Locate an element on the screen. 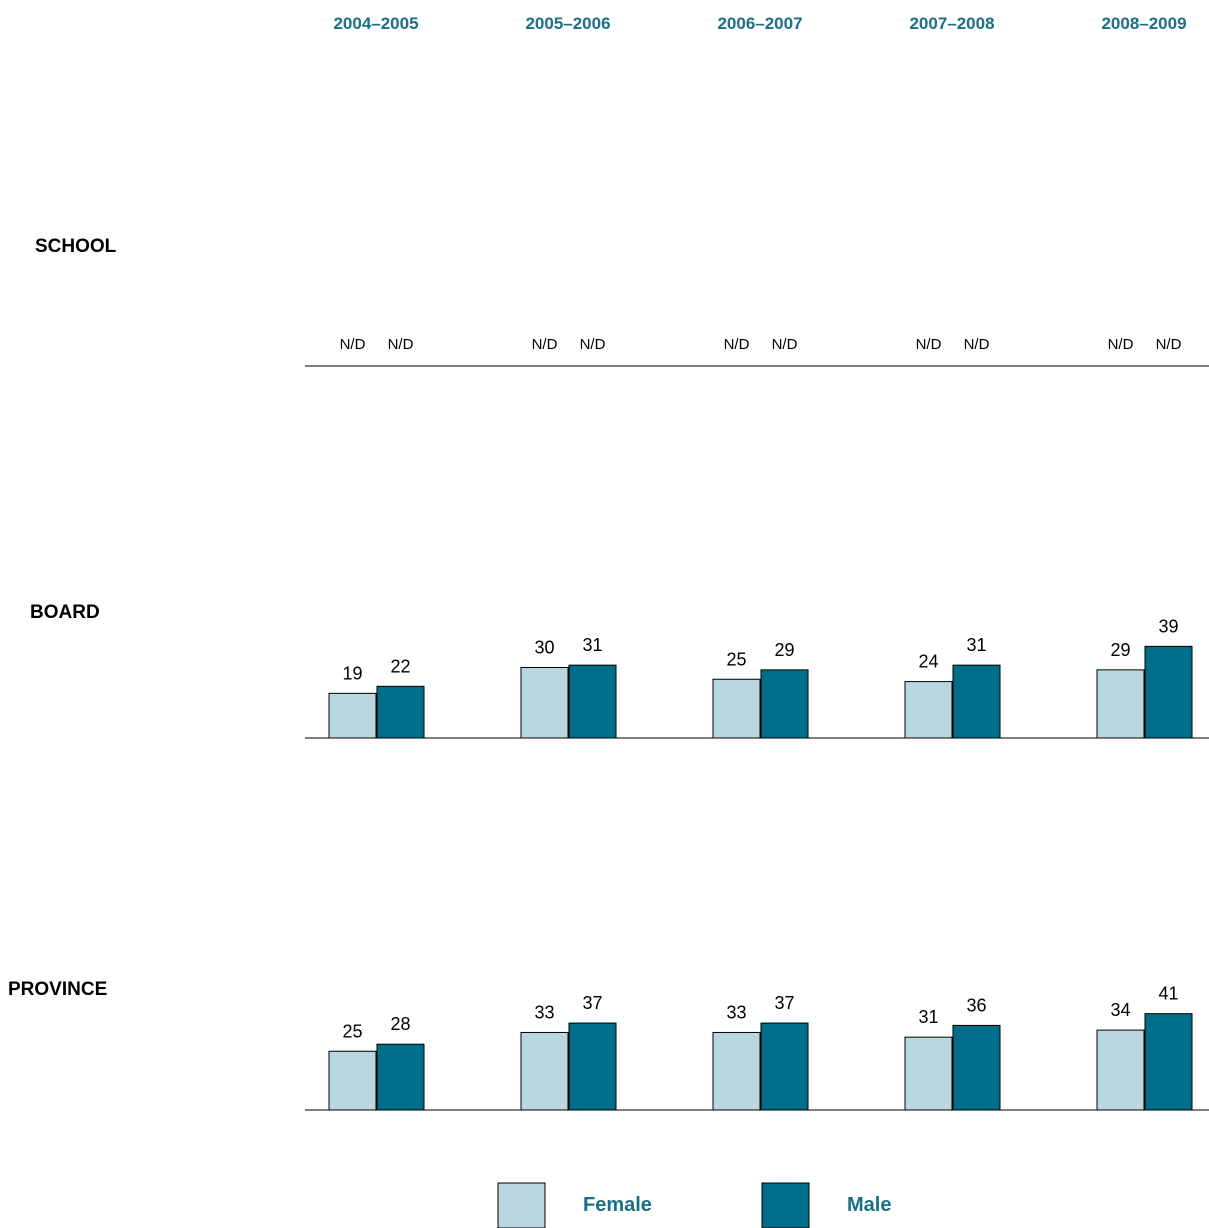 Image resolution: width=1209 pixels, height=1228 pixels. bar-value-label: 28 is located at coordinates (400, 1024).